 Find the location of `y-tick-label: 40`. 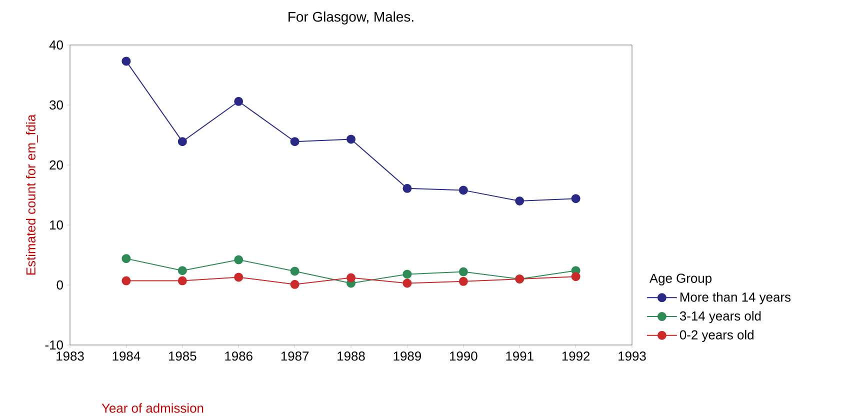

y-tick-label: 40 is located at coordinates (56, 45).